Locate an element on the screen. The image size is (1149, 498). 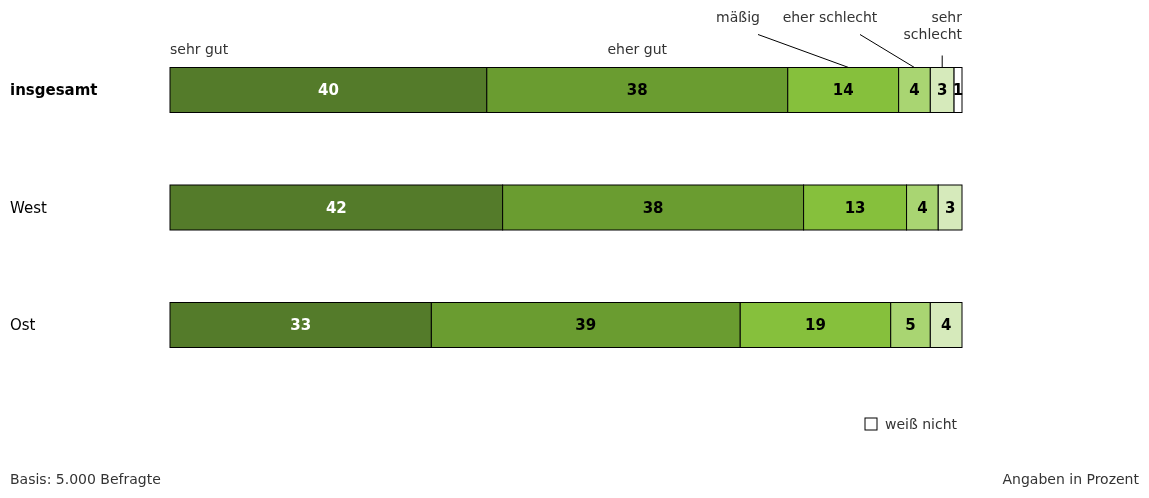
text: eher schlecht is located at coordinates (830, 16).